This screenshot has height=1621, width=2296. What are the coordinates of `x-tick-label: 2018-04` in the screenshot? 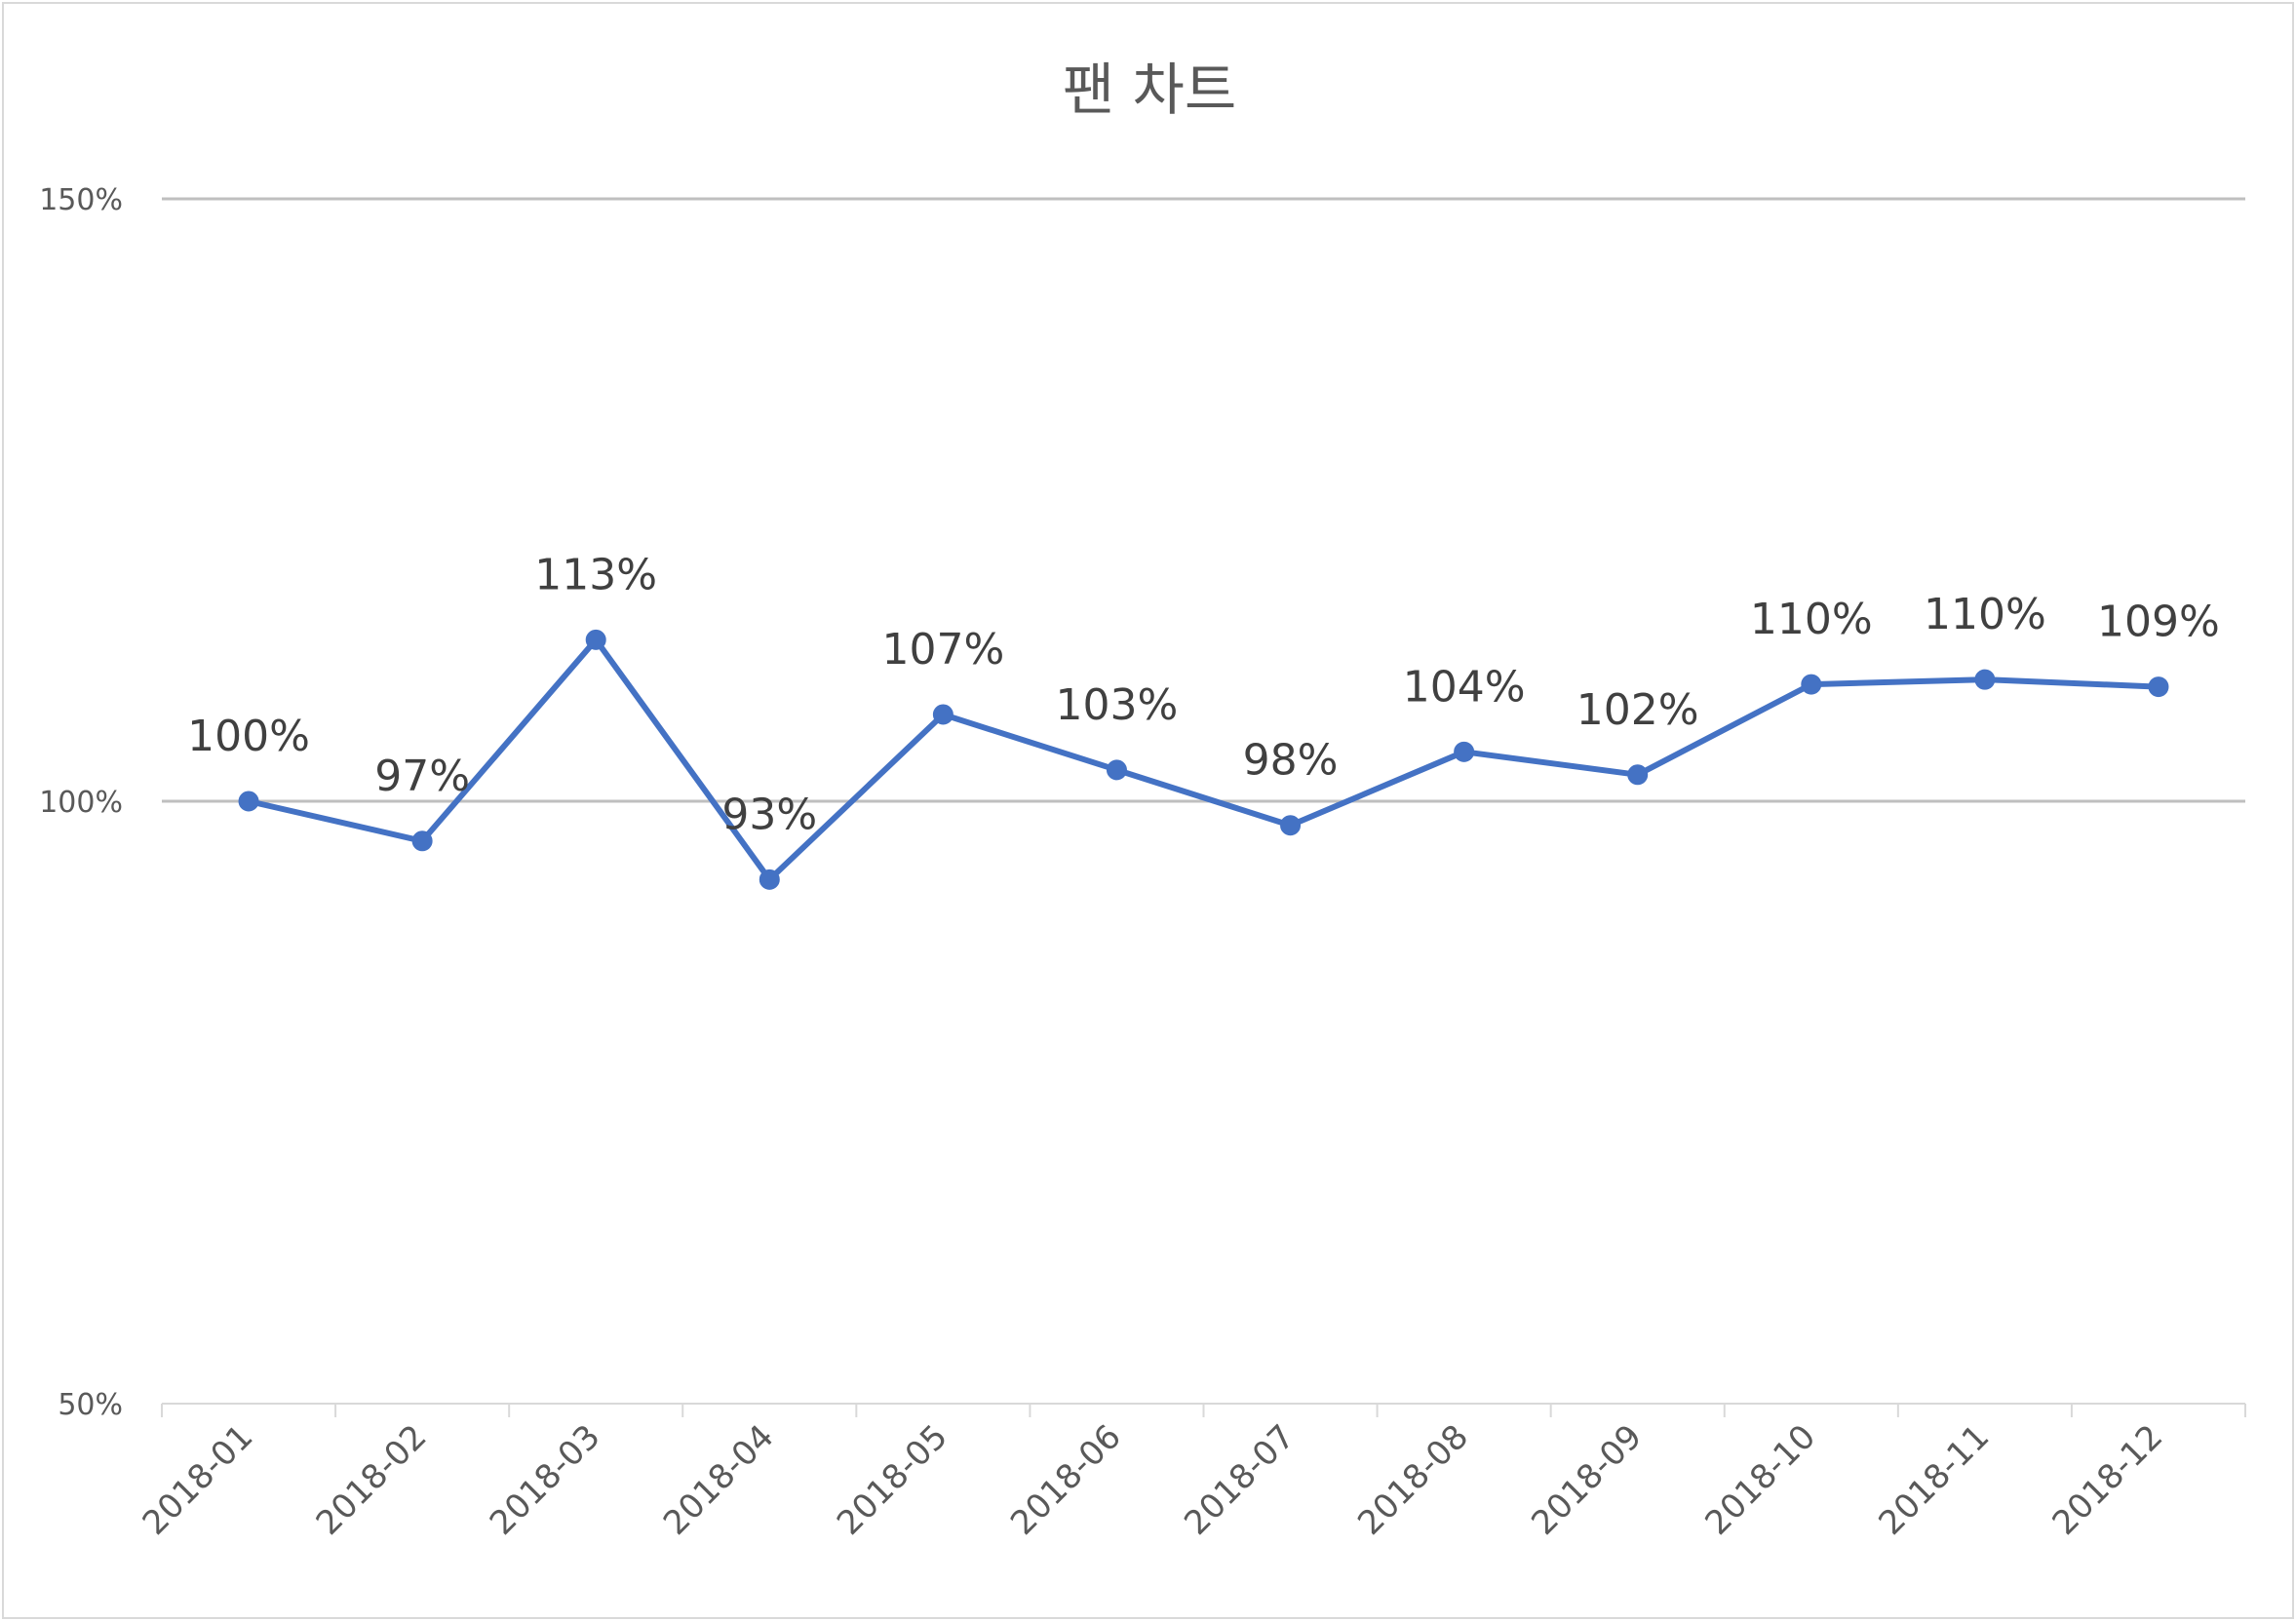 It's located at (719, 1480).